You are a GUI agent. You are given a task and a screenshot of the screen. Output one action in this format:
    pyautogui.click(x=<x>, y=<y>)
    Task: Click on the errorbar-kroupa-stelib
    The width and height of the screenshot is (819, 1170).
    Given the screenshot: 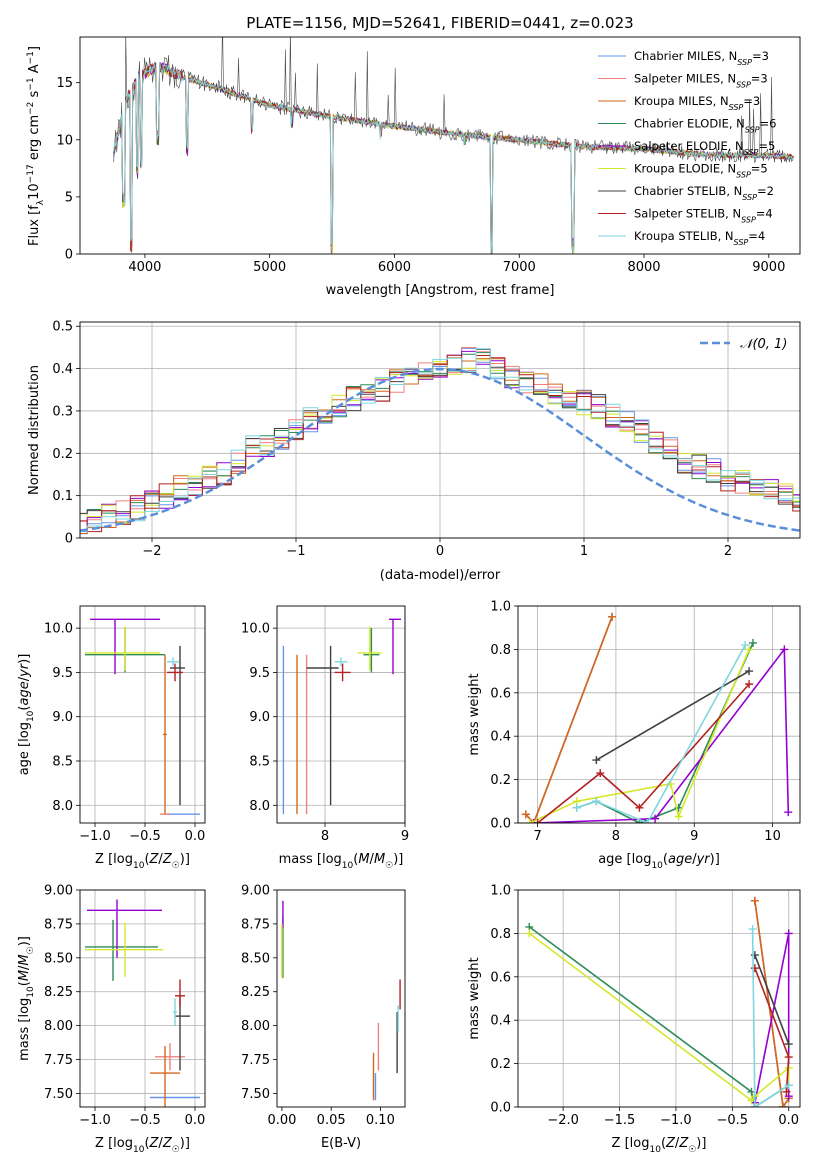 What is the action you would take?
    pyautogui.click(x=175, y=1012)
    